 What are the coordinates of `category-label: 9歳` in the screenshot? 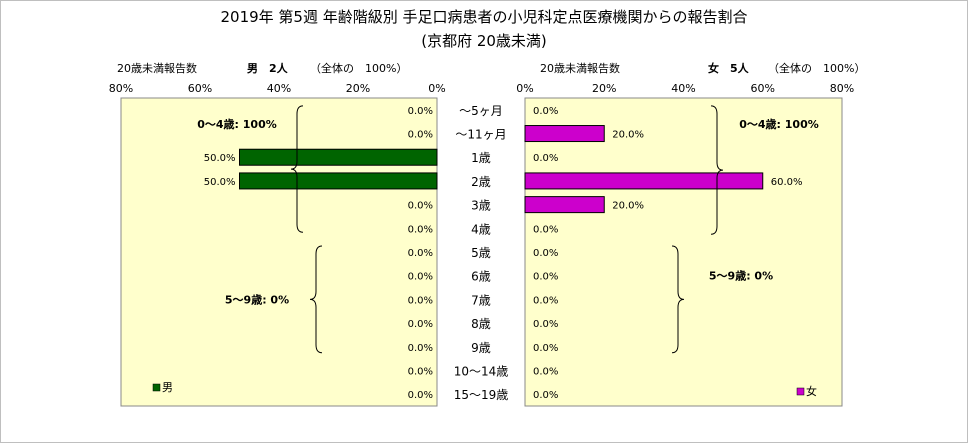 It's located at (481, 348).